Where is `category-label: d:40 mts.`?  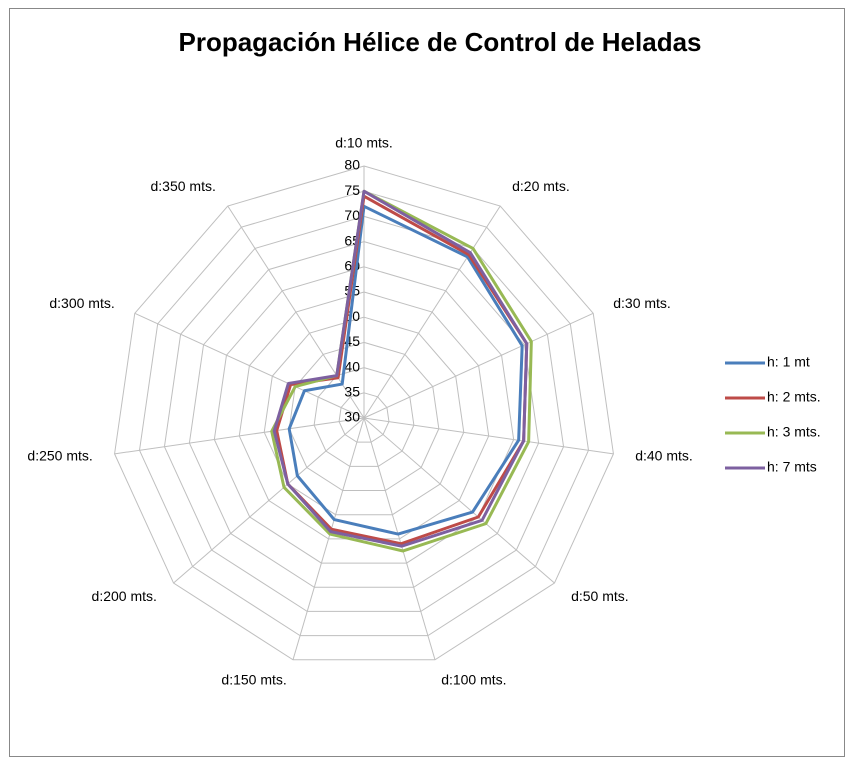
category-label: d:40 mts. is located at coordinates (664, 456).